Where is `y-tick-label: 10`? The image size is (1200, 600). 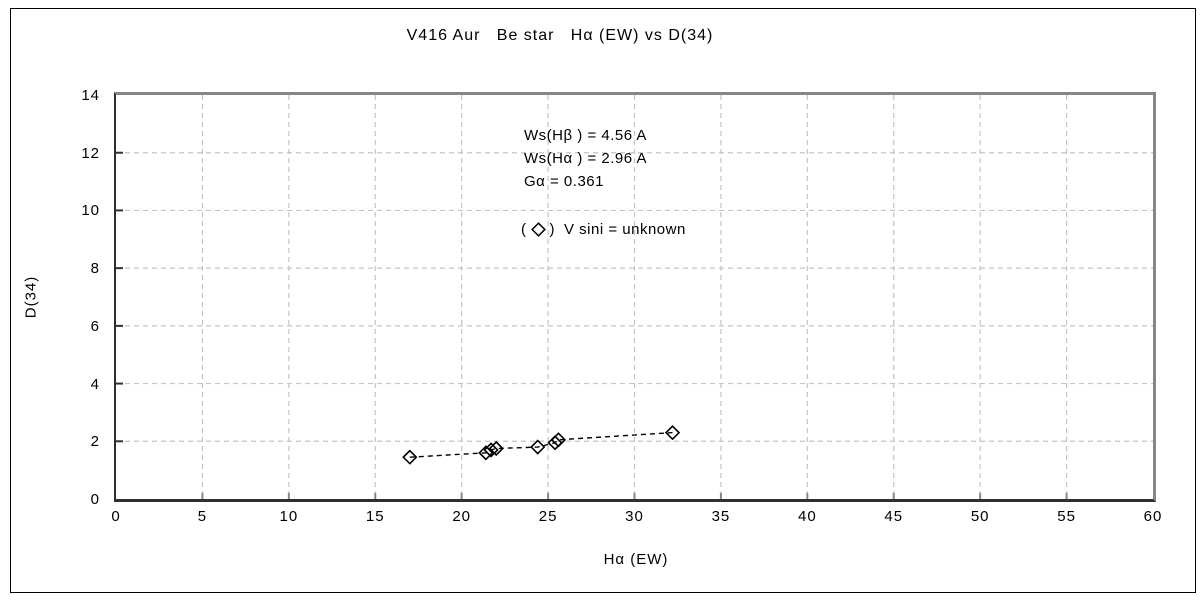
y-tick-label: 10 is located at coordinates (90, 211).